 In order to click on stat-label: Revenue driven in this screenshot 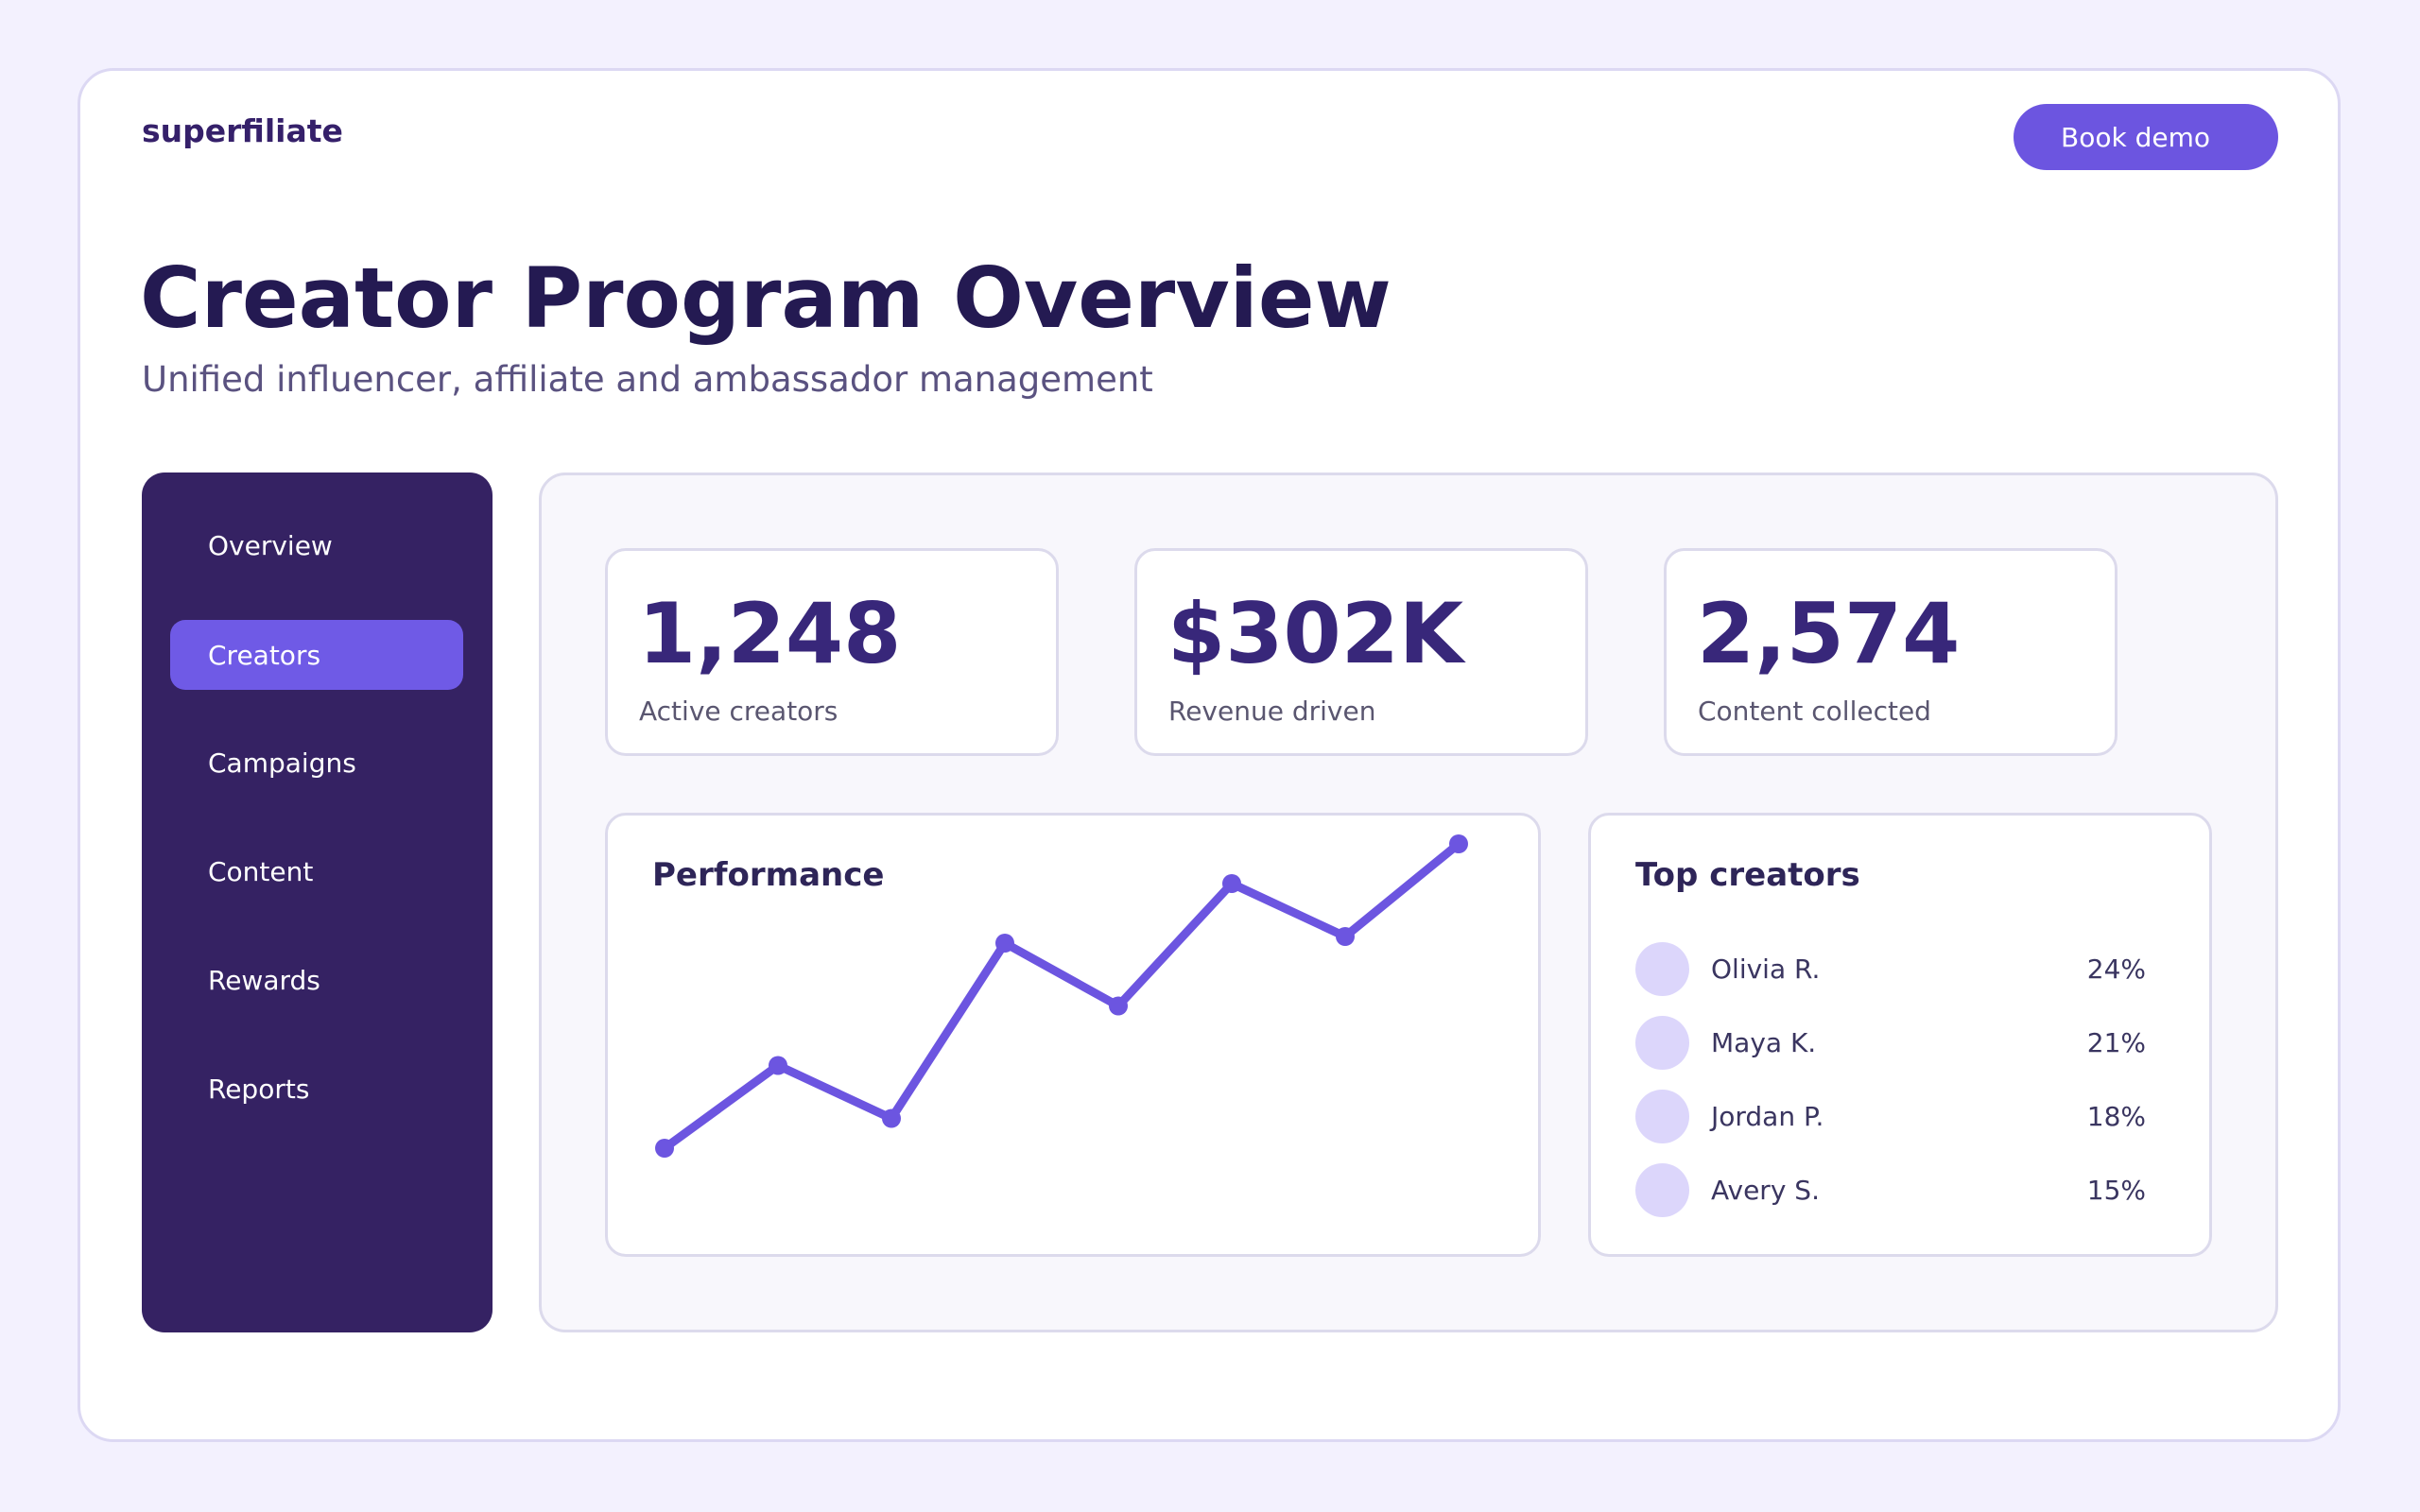, I will do `click(1272, 711)`.